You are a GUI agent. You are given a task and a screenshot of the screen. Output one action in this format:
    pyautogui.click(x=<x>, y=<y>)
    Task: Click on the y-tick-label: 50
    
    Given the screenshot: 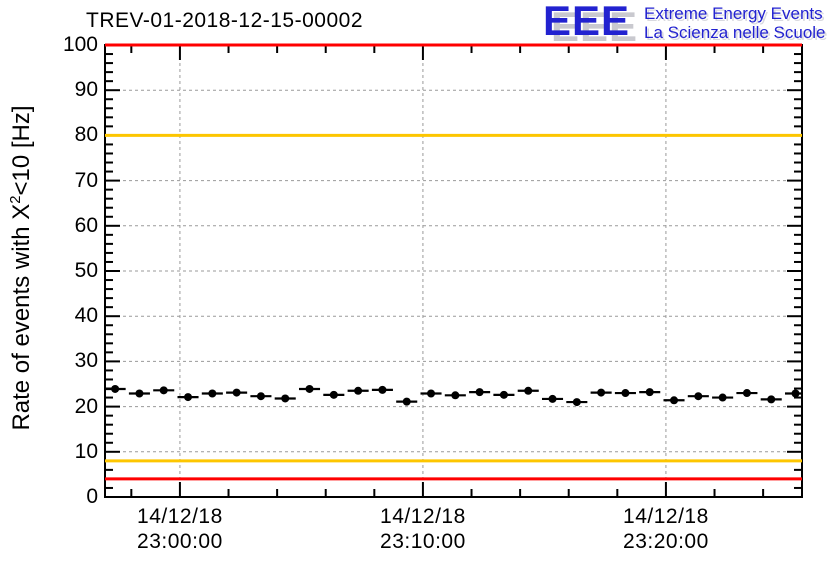 What is the action you would take?
    pyautogui.click(x=86, y=270)
    